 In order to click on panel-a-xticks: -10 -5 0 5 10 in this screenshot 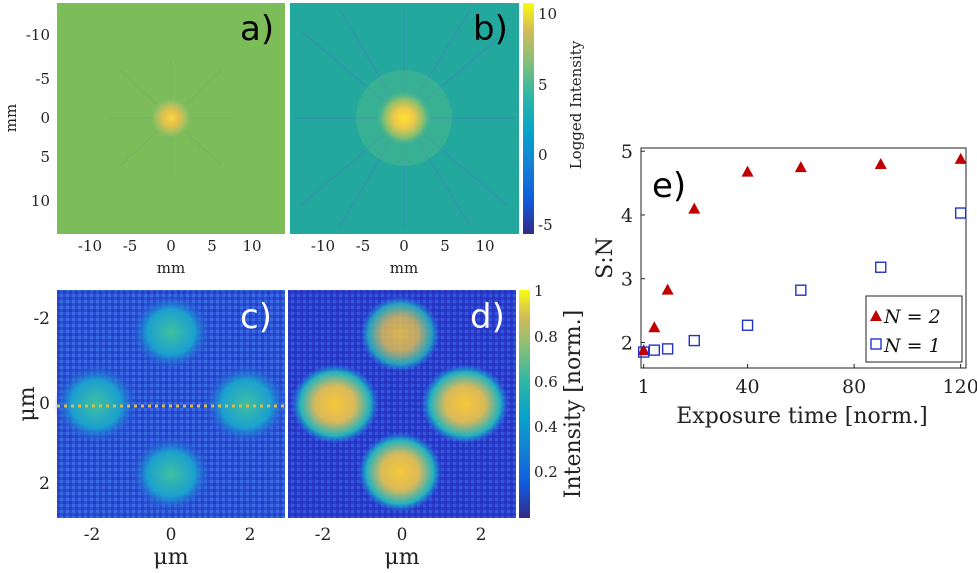, I will do `click(170, 246)`.